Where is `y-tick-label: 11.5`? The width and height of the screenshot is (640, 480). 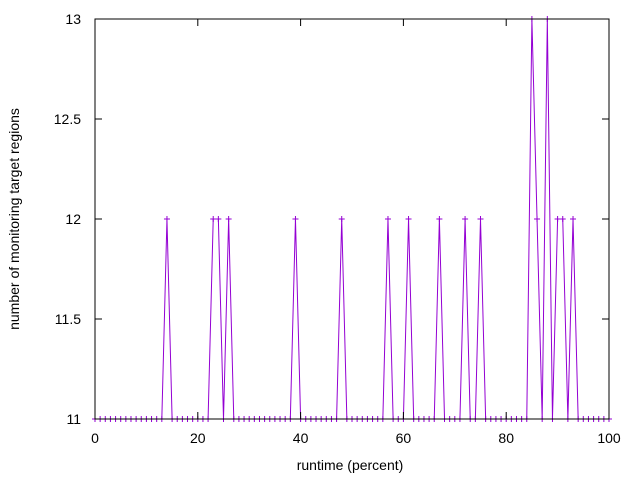
y-tick-label: 11.5 is located at coordinates (68, 319).